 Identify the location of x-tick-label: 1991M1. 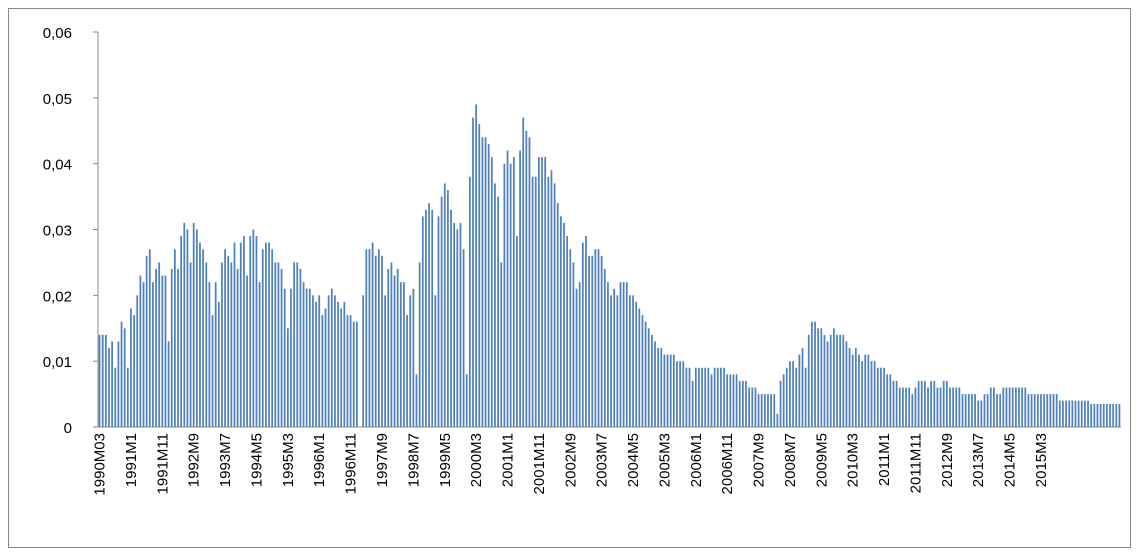
(131, 460).